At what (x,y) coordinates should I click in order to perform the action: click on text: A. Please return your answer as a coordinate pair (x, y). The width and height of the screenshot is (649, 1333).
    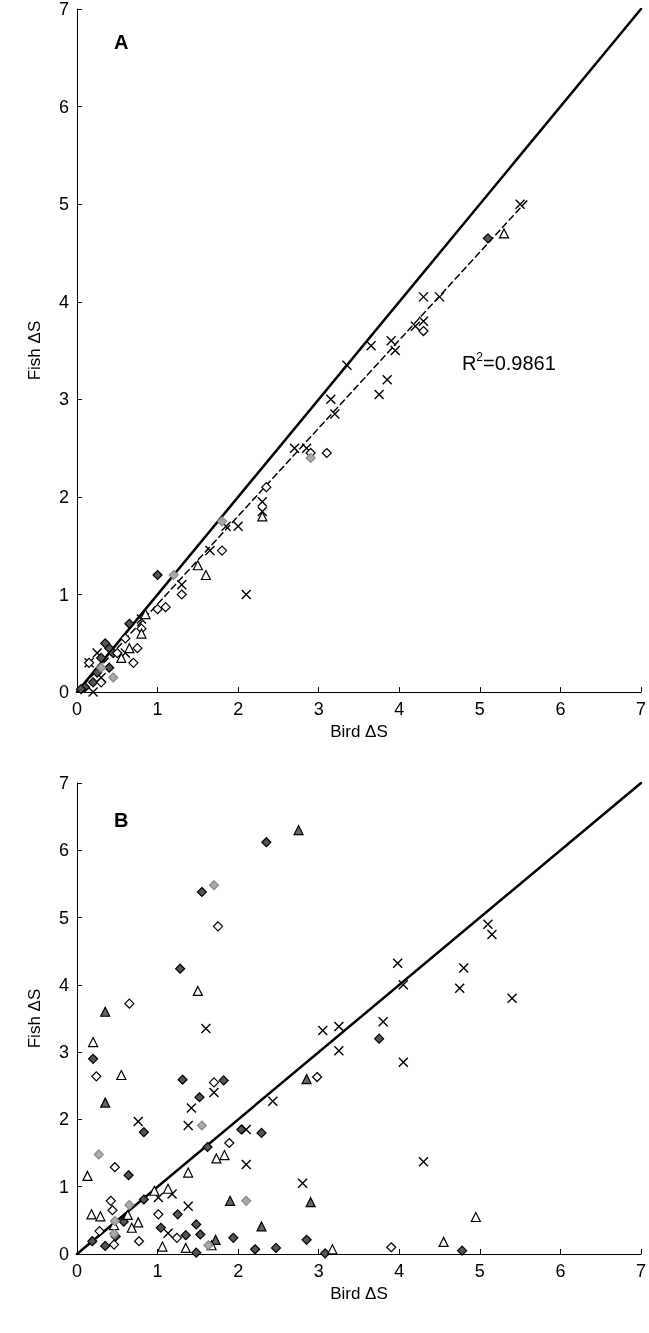
    Looking at the image, I should click on (121, 42).